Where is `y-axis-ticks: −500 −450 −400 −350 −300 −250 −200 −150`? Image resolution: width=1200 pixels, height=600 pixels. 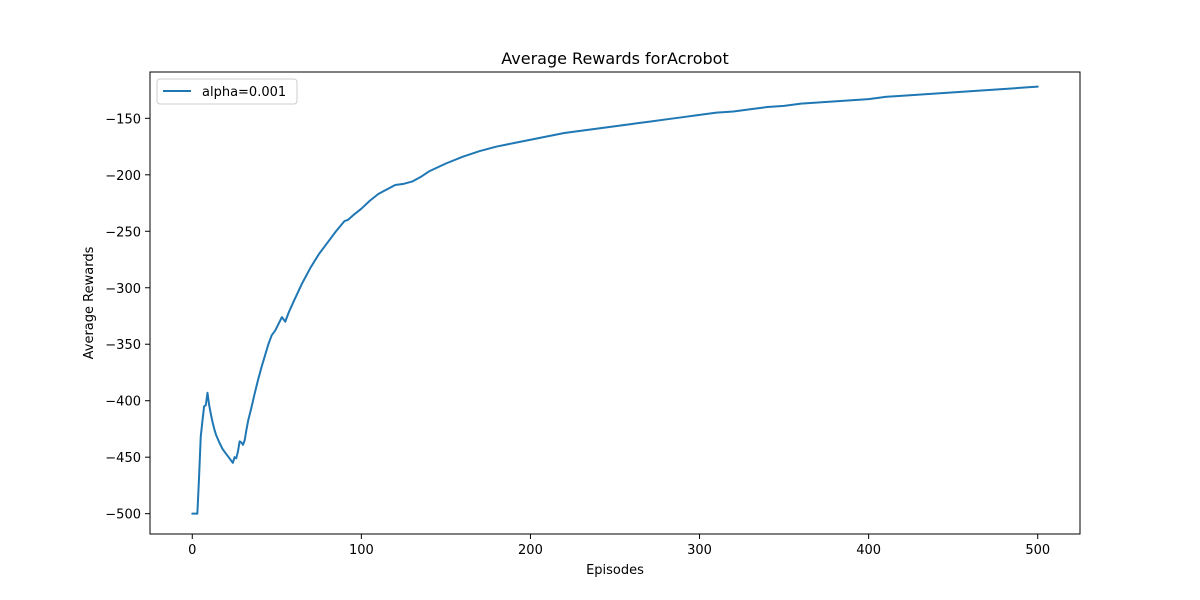 y-axis-ticks: −500 −450 −400 −350 −300 −250 −200 −150 is located at coordinates (127, 317).